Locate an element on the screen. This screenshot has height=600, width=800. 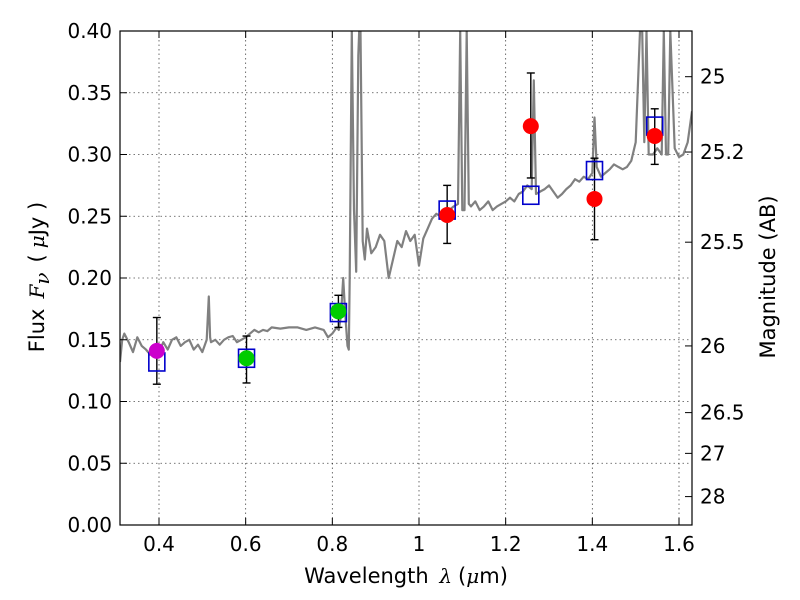
y-axis-label: FluxFν(μJy ) is located at coordinates (39, 277).